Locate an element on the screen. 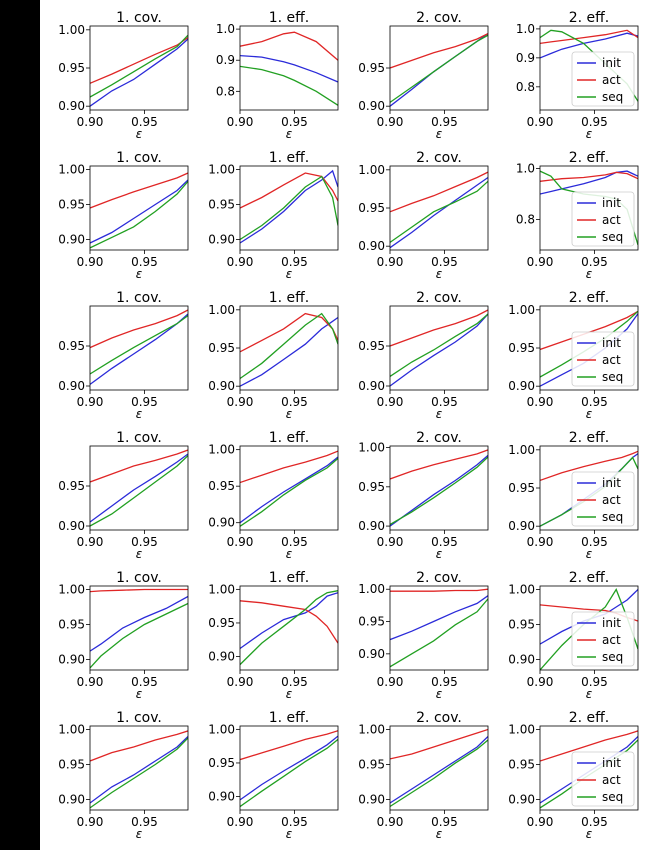 Image resolution: width=651 pixels, height=850 pixels. legend: init act seq is located at coordinates (603, 779).